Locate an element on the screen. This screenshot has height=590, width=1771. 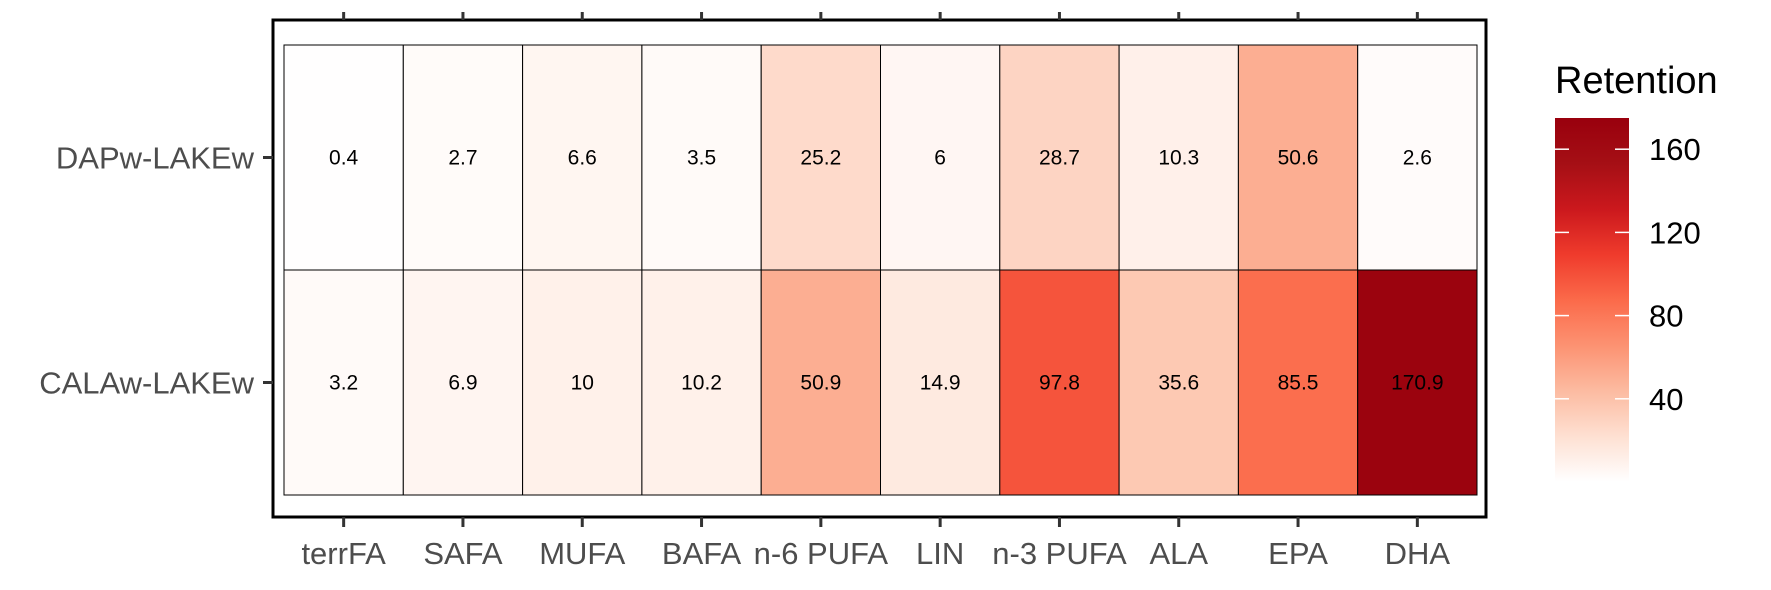
cell-value-label: 6.6 is located at coordinates (582, 158).